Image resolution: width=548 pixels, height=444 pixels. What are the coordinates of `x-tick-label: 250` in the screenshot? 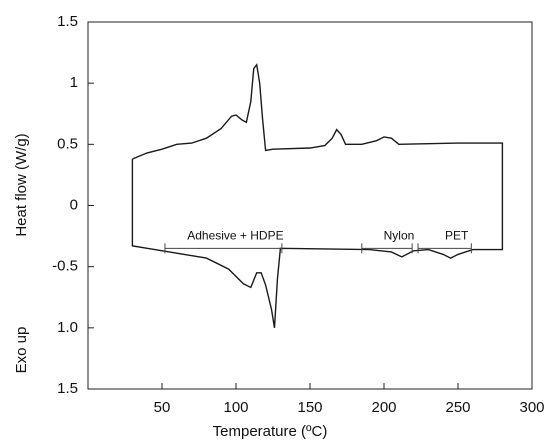 It's located at (457, 407).